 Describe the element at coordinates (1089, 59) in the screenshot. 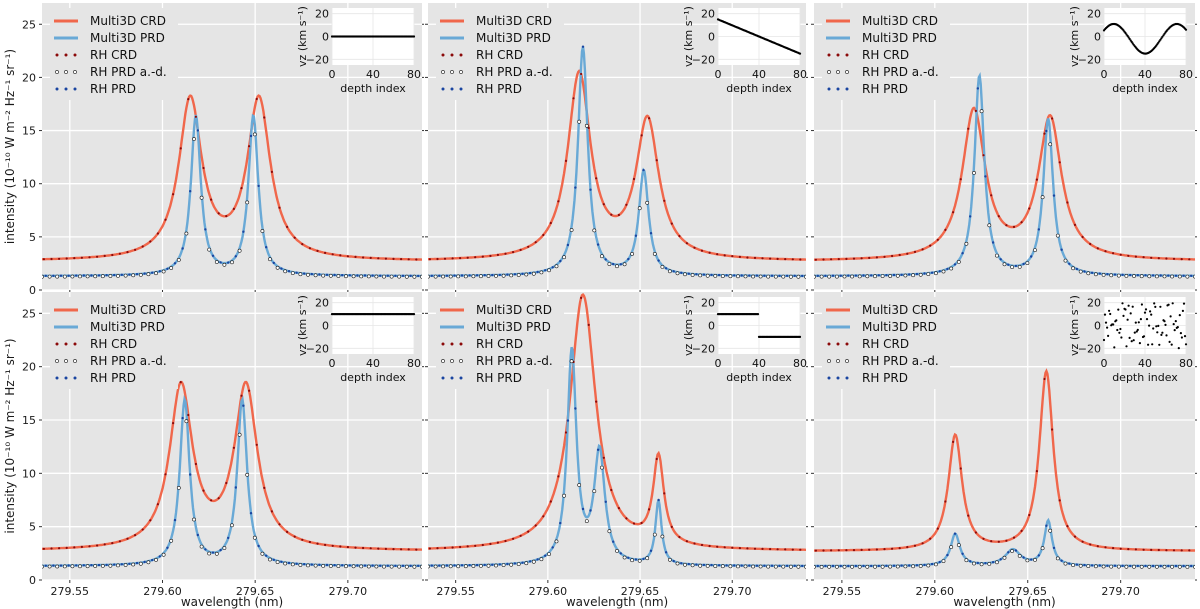

I see `inset-y-tick-label: −20` at that location.